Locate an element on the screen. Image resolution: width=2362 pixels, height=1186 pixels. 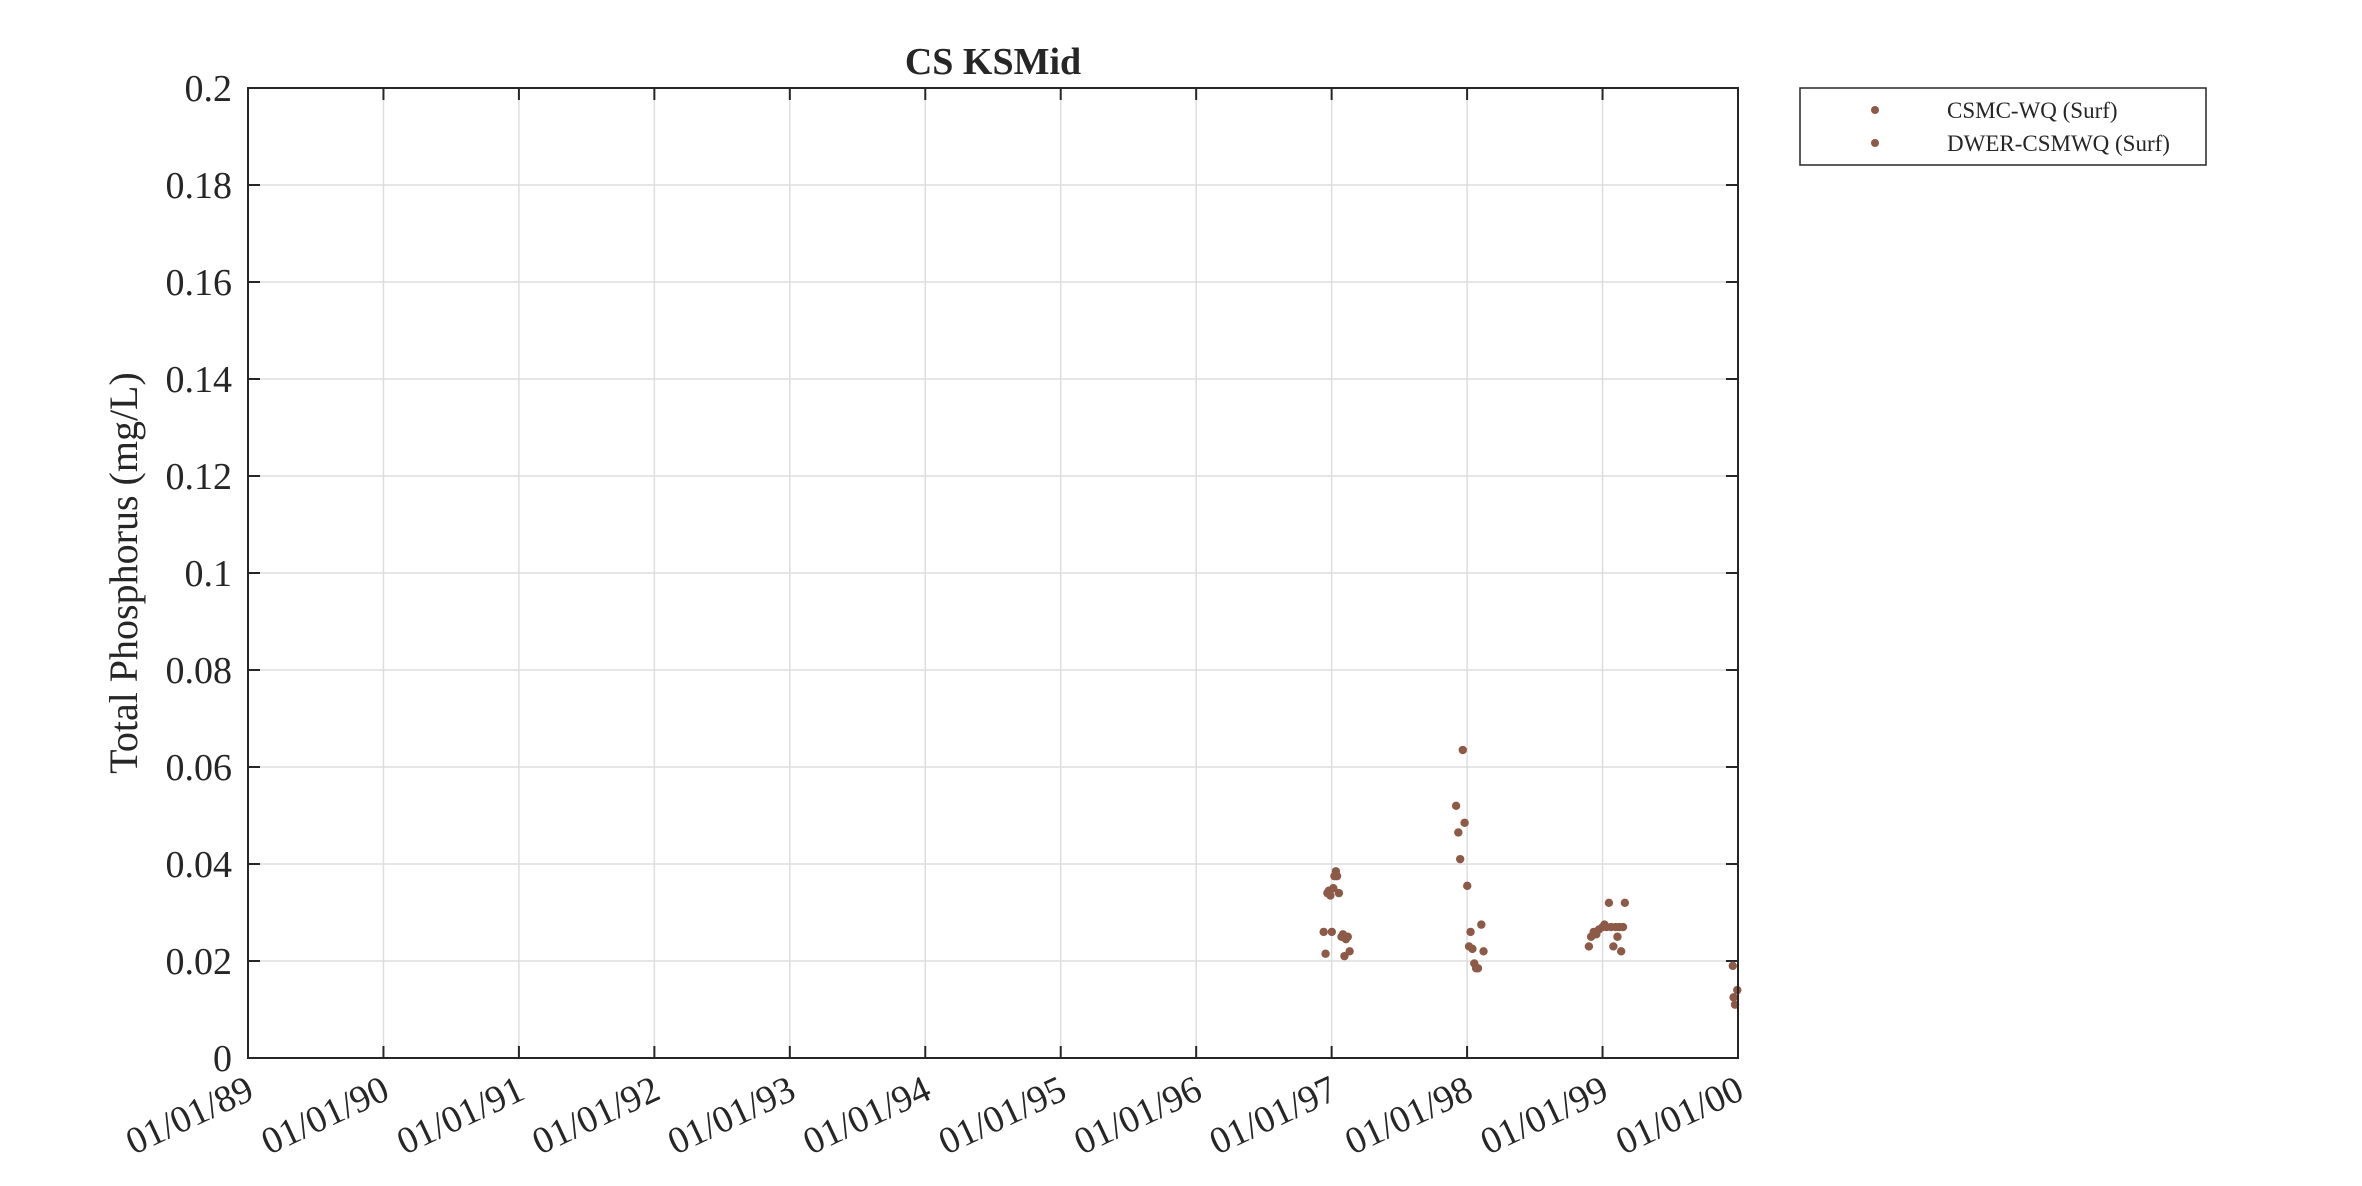
y-axis-label: Total Phosphorus (mg/L) is located at coordinates (123, 573).